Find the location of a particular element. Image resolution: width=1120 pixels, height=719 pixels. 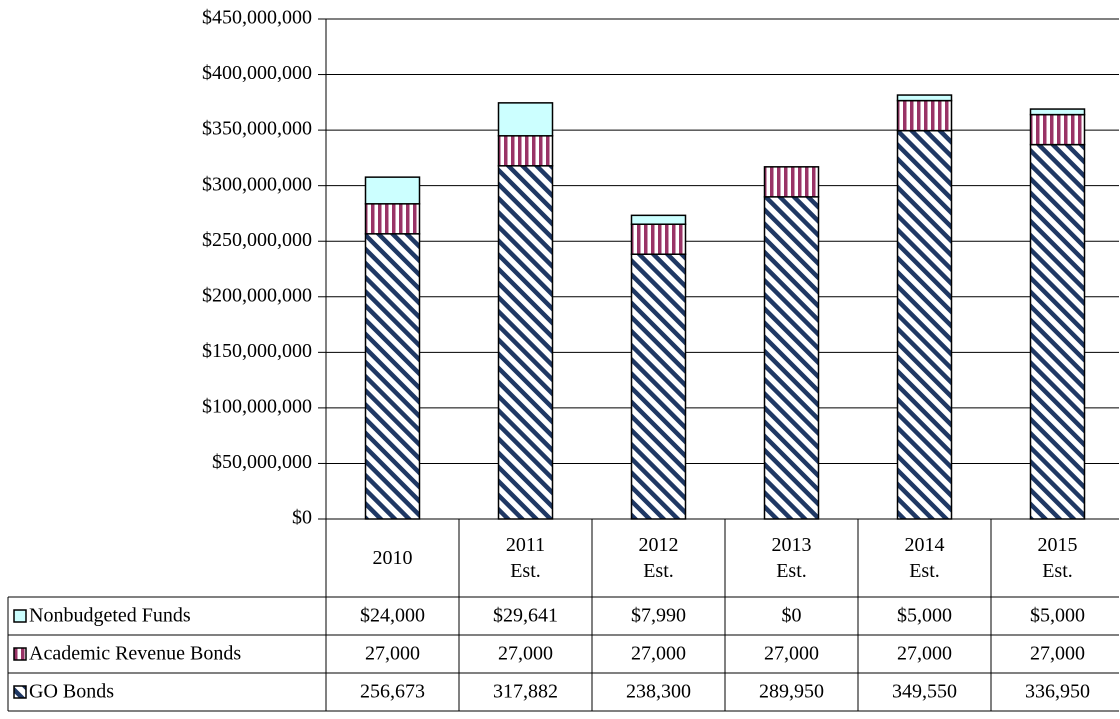

table-value: 289,950 is located at coordinates (791, 692).